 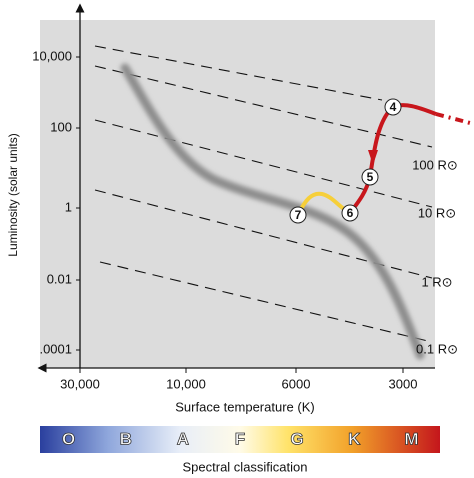 I want to click on spectral-class: K, so click(x=354, y=438).